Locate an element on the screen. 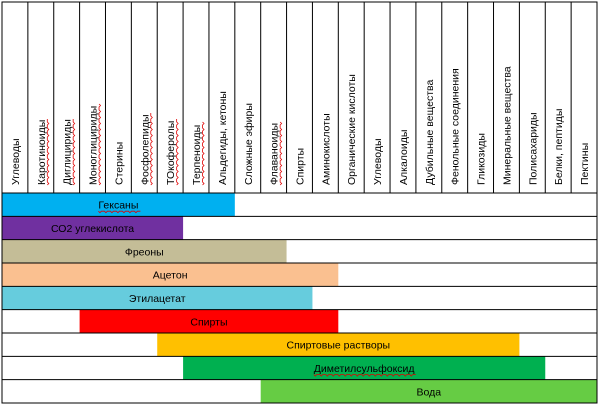  column-header-20: Полисахариды is located at coordinates (533, 148).